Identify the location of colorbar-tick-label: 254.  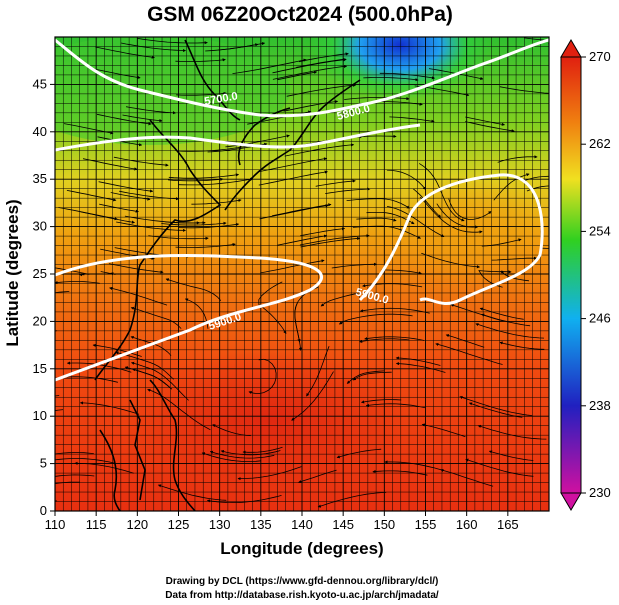
(600, 230).